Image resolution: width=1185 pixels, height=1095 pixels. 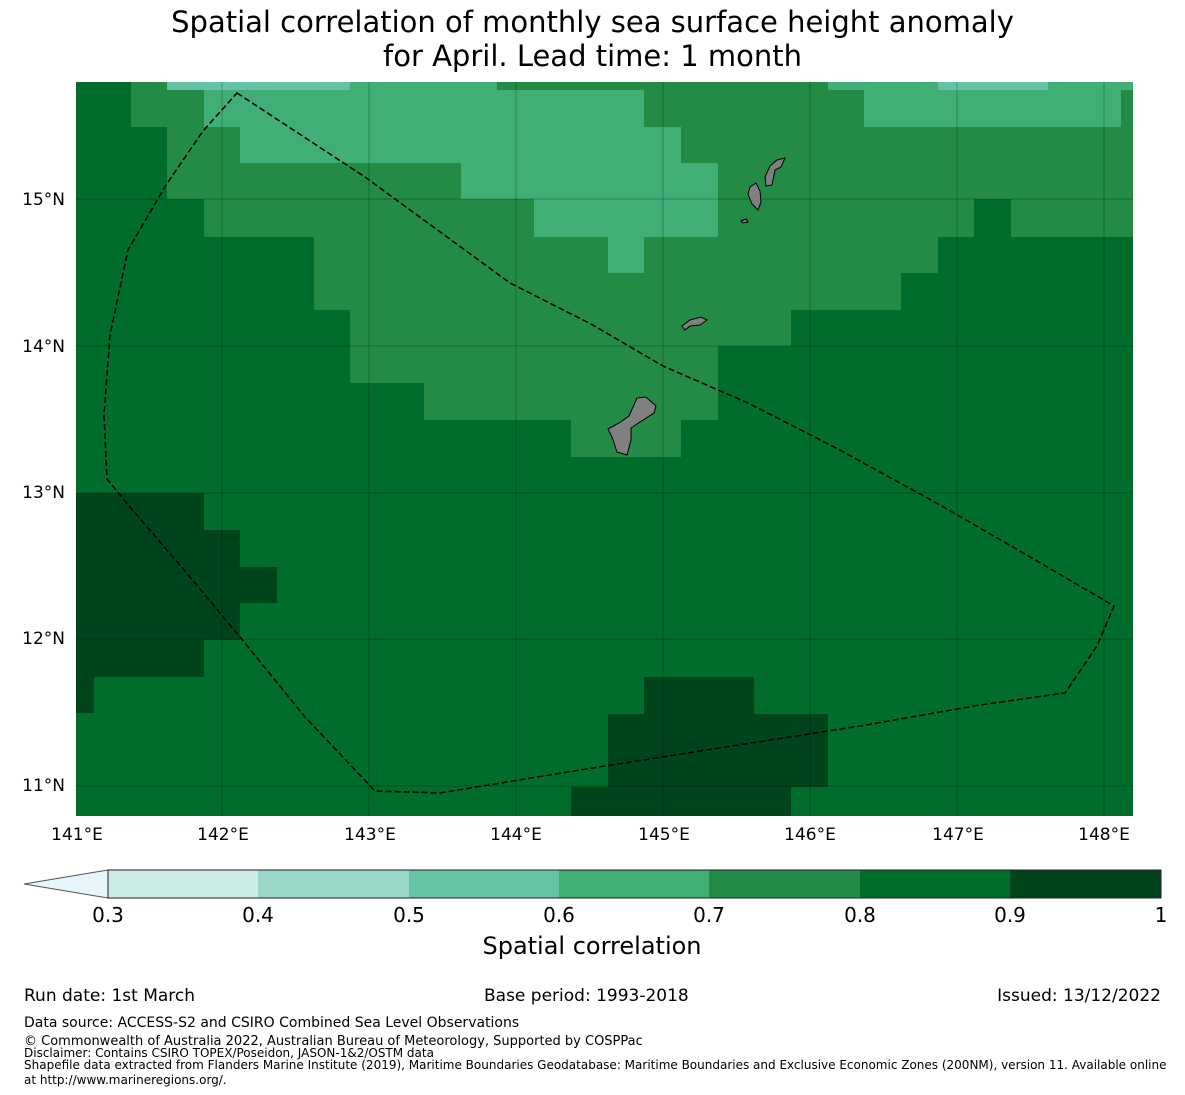 What do you see at coordinates (993, 86) in the screenshot?
I see `correlation-region-0.5-0.6-east` at bounding box center [993, 86].